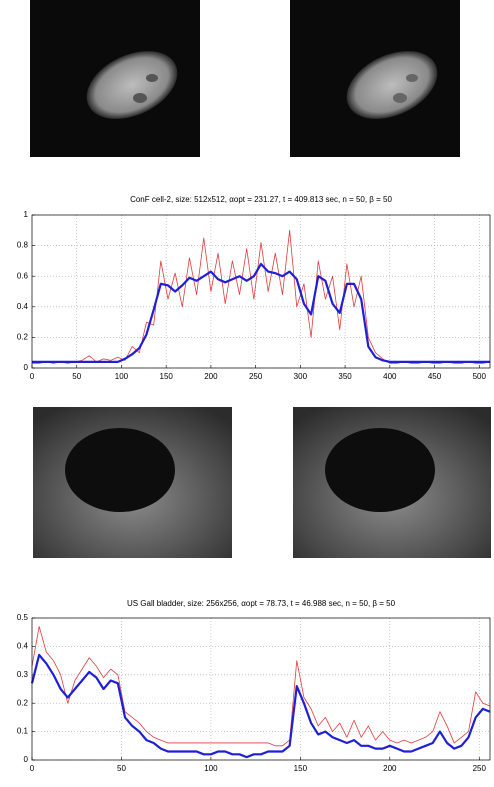  I want to click on x-tick-label: 400, so click(390, 376).